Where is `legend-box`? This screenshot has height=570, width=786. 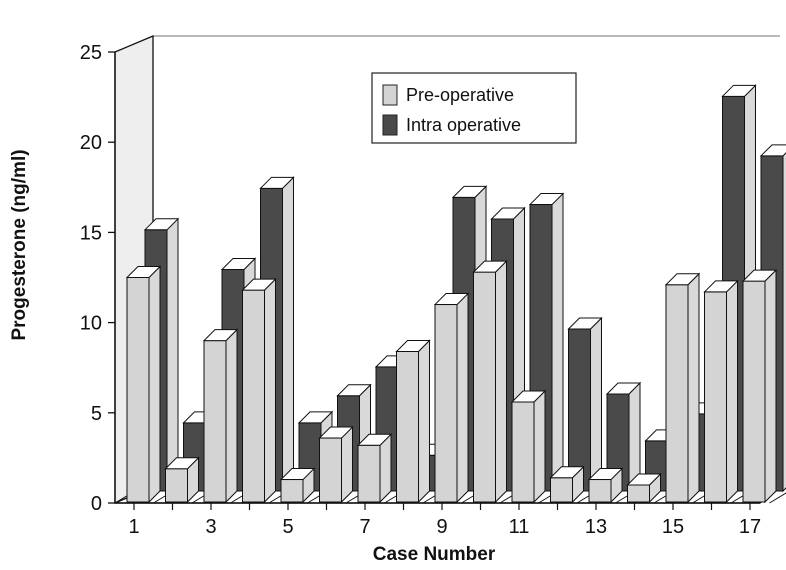 legend-box is located at coordinates (474, 108).